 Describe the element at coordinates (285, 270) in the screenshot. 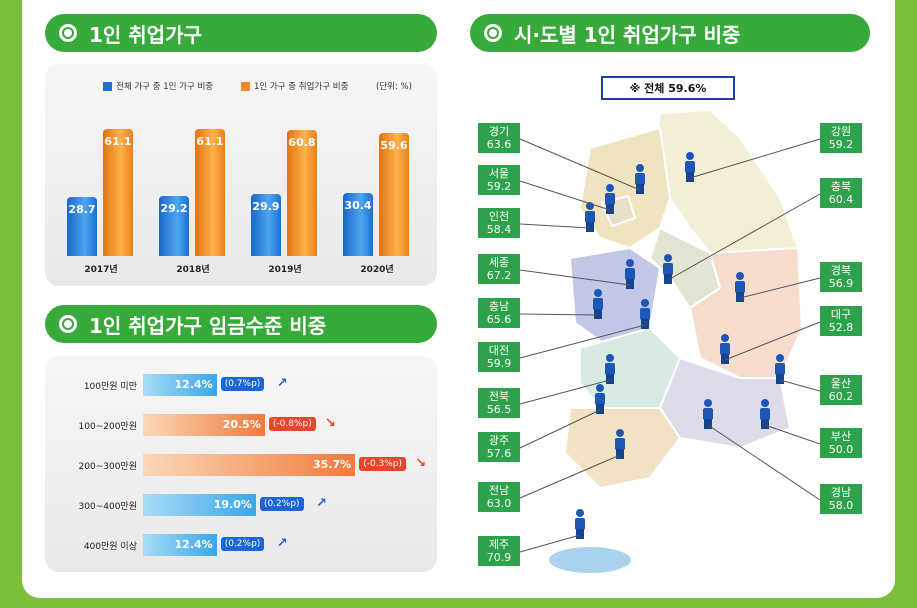

I see `year-label: 2019년` at that location.